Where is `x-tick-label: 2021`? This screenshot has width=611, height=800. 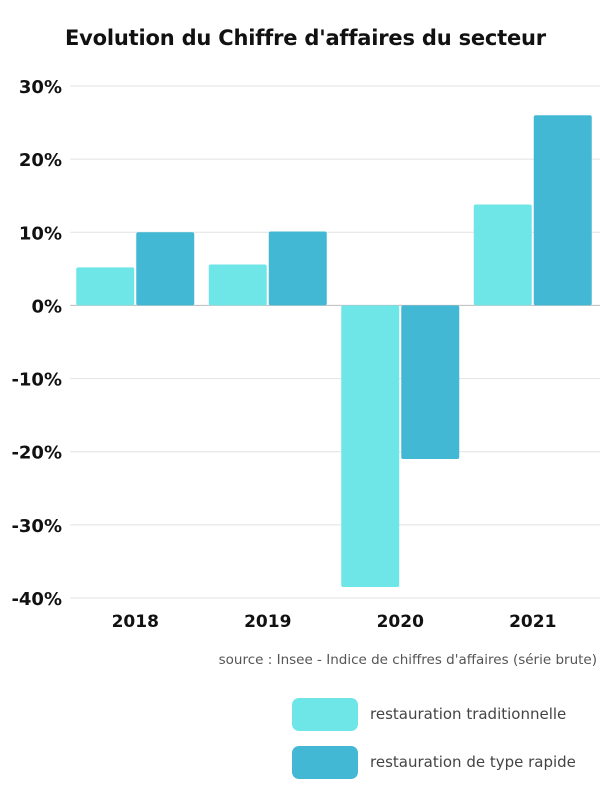
x-tick-label: 2021 is located at coordinates (532, 622).